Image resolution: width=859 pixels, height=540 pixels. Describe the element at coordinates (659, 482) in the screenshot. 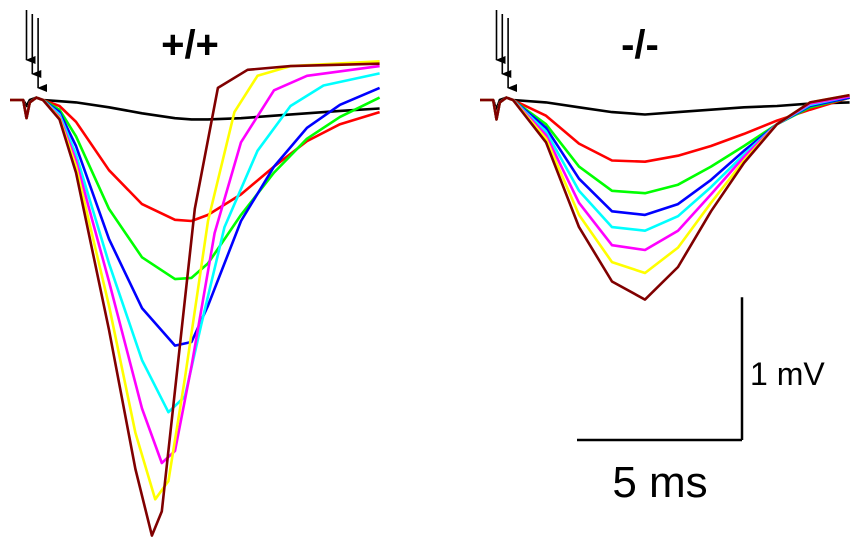

I see `time-scale-label: 5 ms` at that location.